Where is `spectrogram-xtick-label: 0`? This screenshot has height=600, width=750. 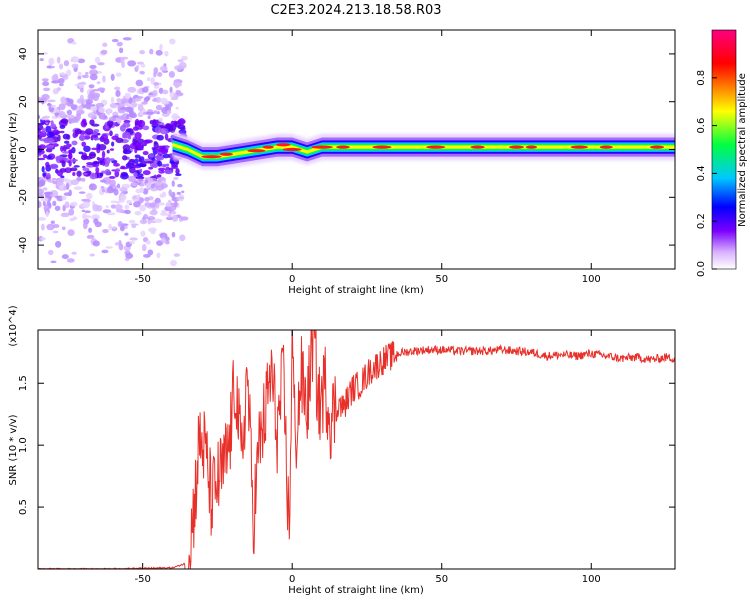
spectrogram-xtick-label: 0 is located at coordinates (292, 279).